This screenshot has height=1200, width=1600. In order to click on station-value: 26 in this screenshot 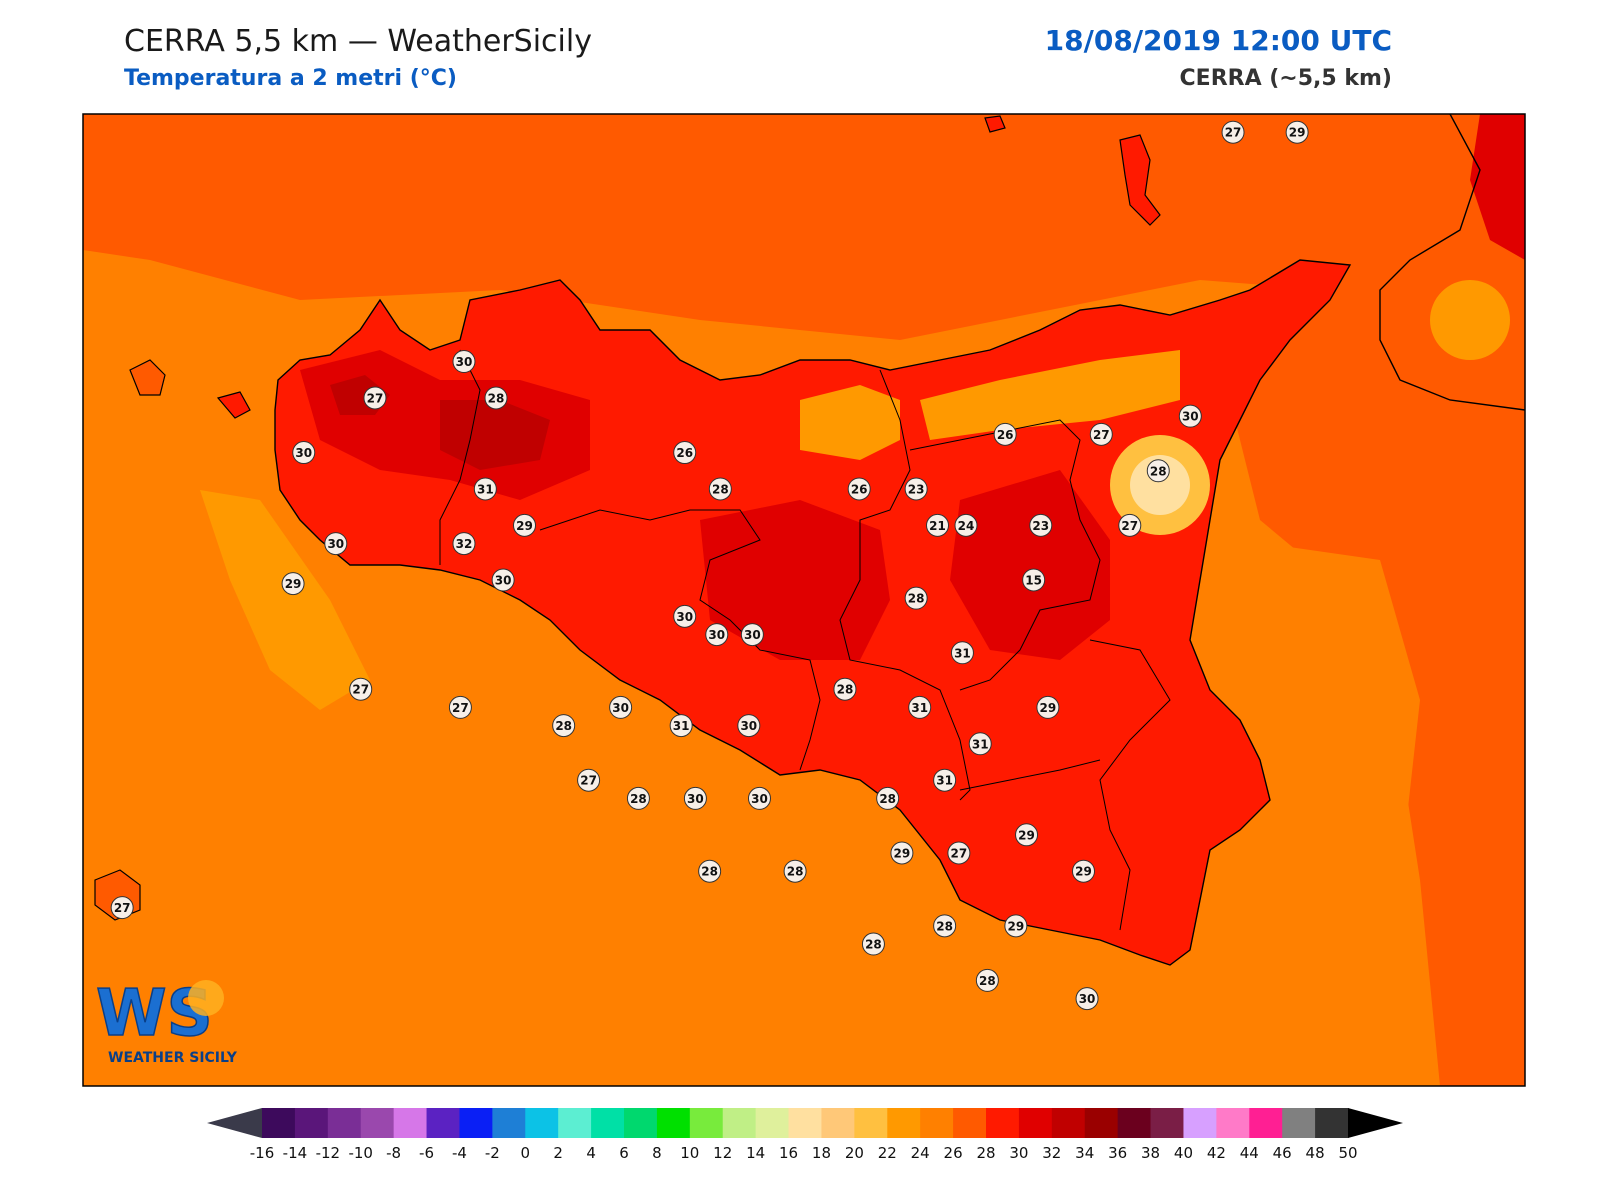, I will do `click(684, 453)`.